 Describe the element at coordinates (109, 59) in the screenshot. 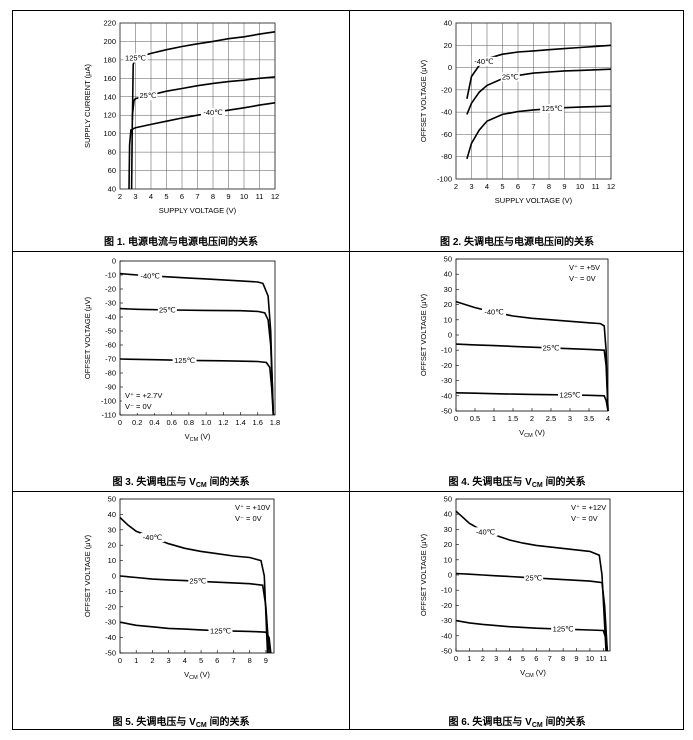

I see `y-tick-label: 180` at that location.